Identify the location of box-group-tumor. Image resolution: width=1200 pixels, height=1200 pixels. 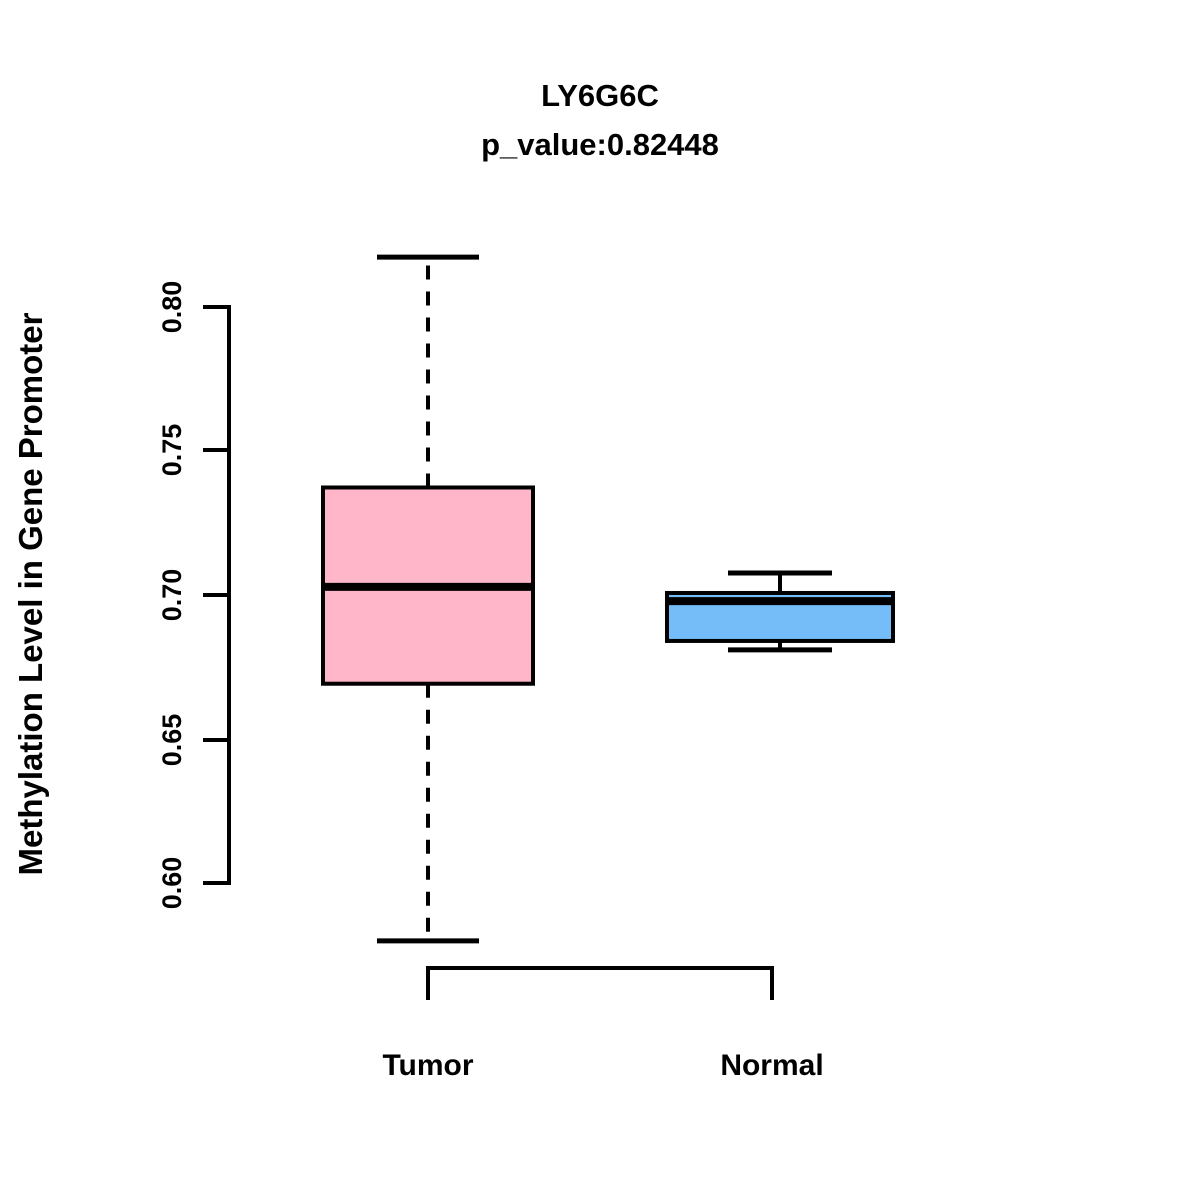
(428, 599).